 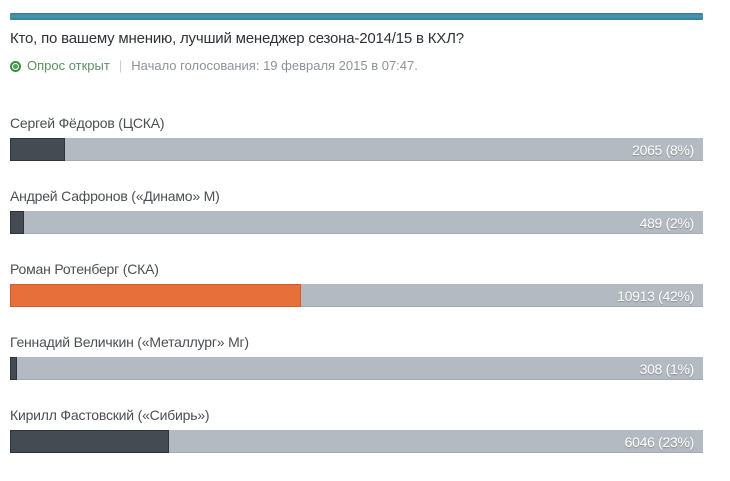 I want to click on poll-option-row: Андрей Сафронов («Динамо» М) 489 (2%), so click(x=361, y=210).